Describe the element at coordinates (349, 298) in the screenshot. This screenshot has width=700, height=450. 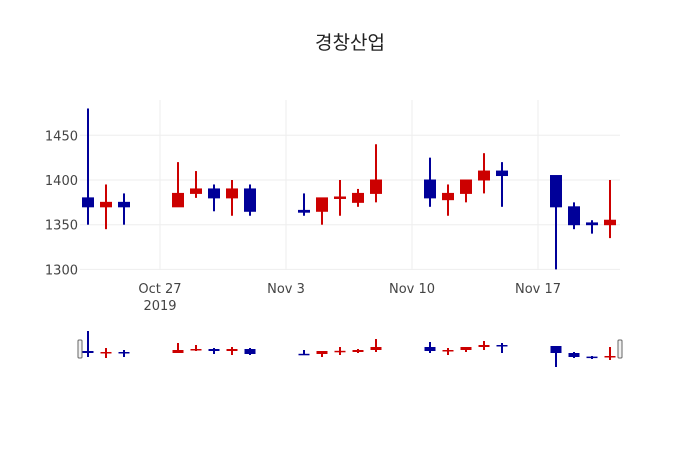
I see `x-axis: Oct 27 2019 Nov 3 Nov 10 Nov 17` at that location.